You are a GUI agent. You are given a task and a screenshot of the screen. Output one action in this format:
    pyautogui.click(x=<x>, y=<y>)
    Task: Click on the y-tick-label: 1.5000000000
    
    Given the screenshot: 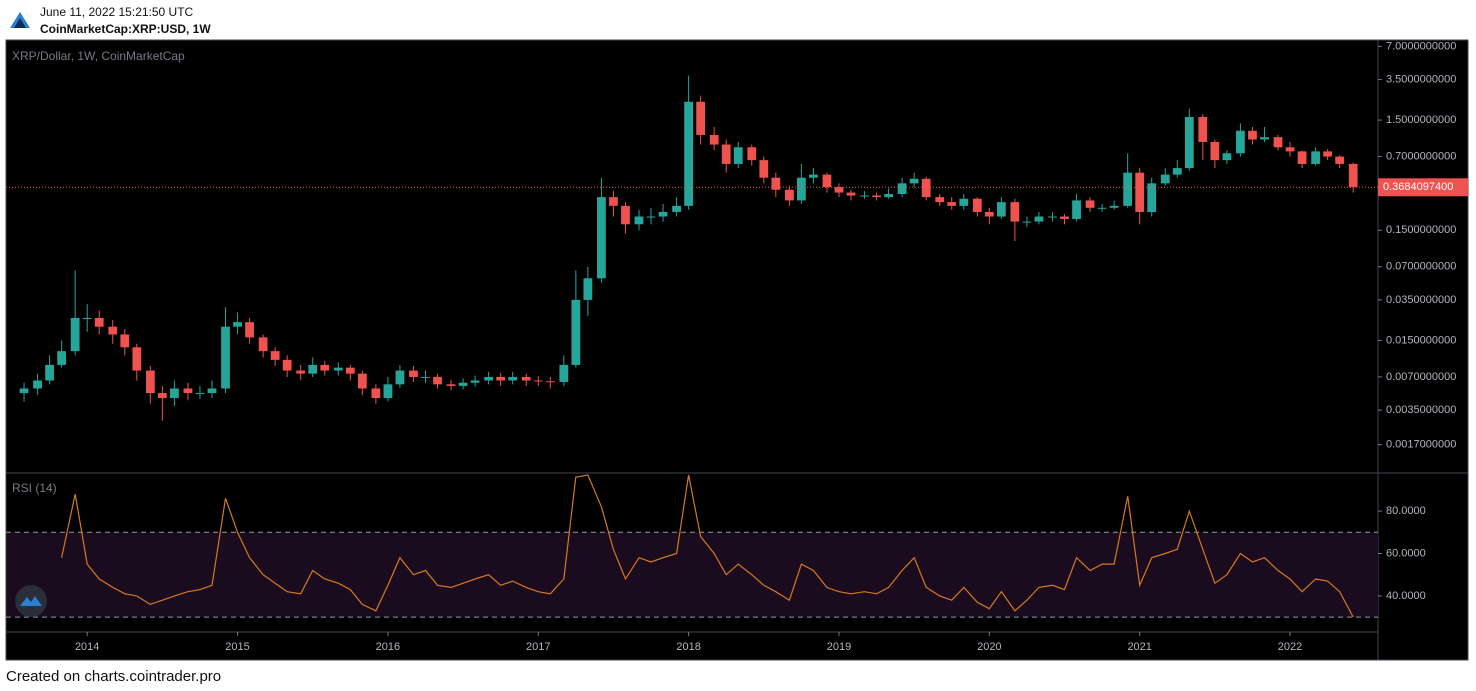 What is the action you would take?
    pyautogui.click(x=1421, y=120)
    